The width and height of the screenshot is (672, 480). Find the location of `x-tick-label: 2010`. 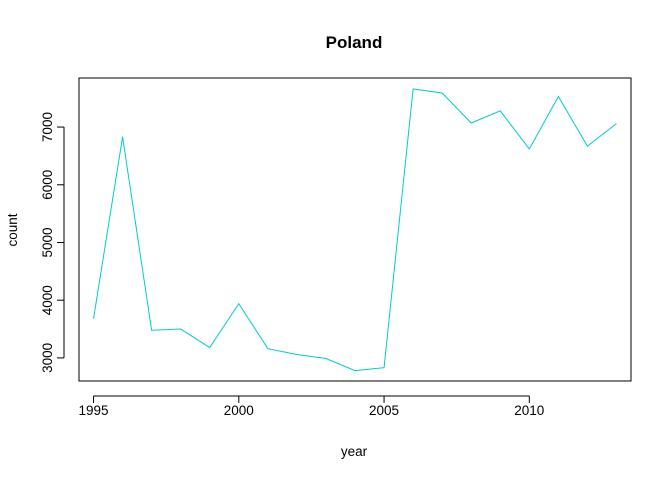

x-tick-label: 2010 is located at coordinates (529, 410).